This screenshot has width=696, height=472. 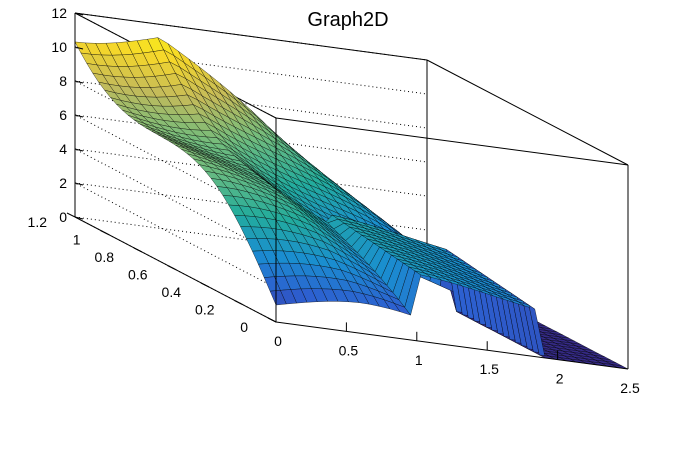 I want to click on z-tick-label: 0, so click(x=63, y=217).